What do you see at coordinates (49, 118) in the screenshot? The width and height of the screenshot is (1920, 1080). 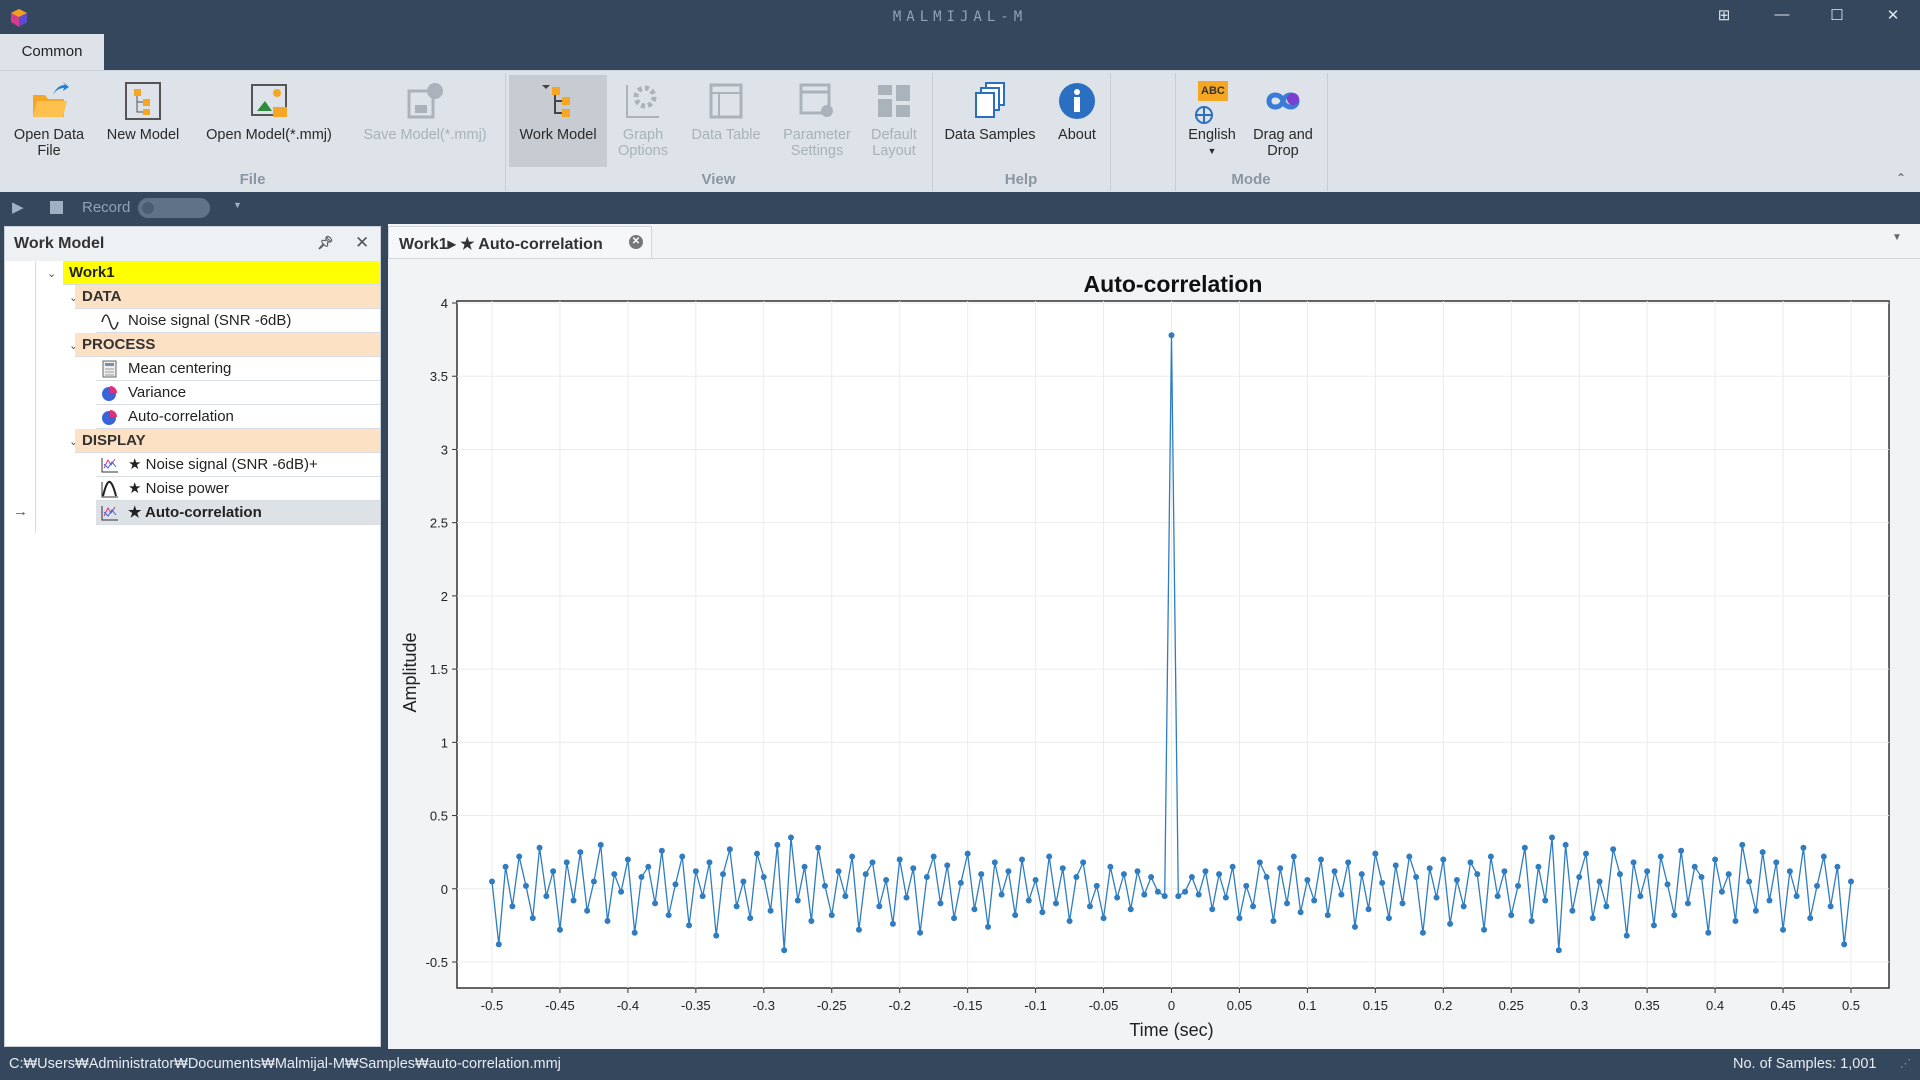 I see `open-data-file-button: Open Data File` at bounding box center [49, 118].